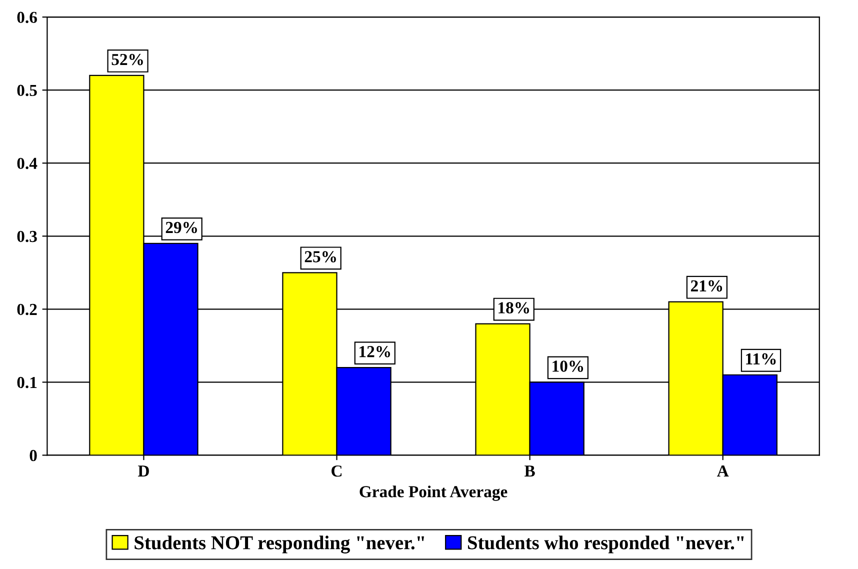  What do you see at coordinates (27, 382) in the screenshot?
I see `y-tick-label: 0.1` at bounding box center [27, 382].